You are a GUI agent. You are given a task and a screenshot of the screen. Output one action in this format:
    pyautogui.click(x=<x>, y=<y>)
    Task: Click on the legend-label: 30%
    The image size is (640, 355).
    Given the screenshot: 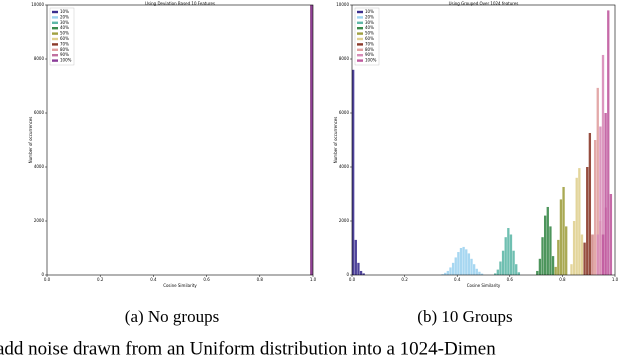 What is the action you would take?
    pyautogui.click(x=64, y=22)
    